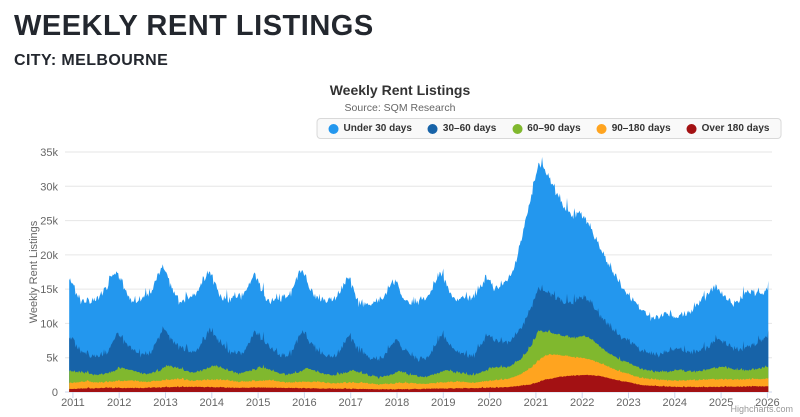  I want to click on legend-item-label: Under 30 days, so click(377, 128).